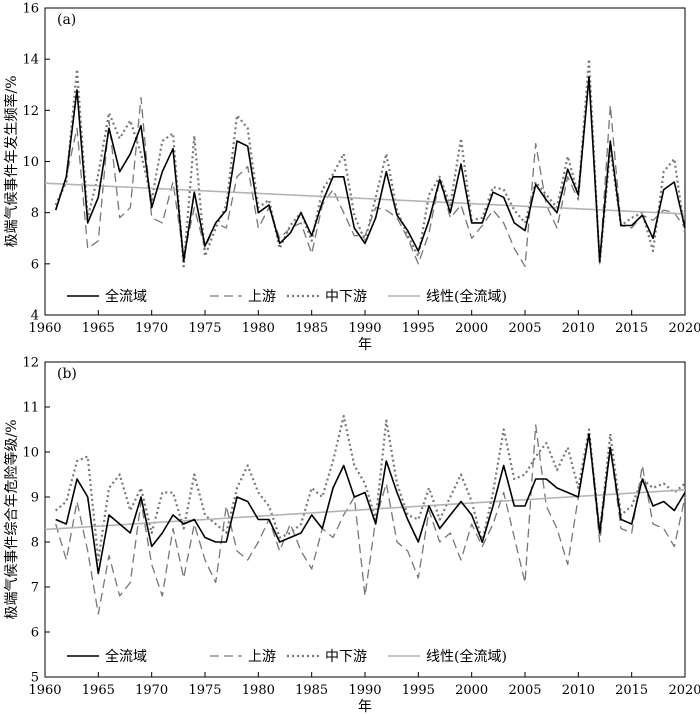 The image size is (700, 715). I want to click on y-tick-label: 7, so click(35, 588).